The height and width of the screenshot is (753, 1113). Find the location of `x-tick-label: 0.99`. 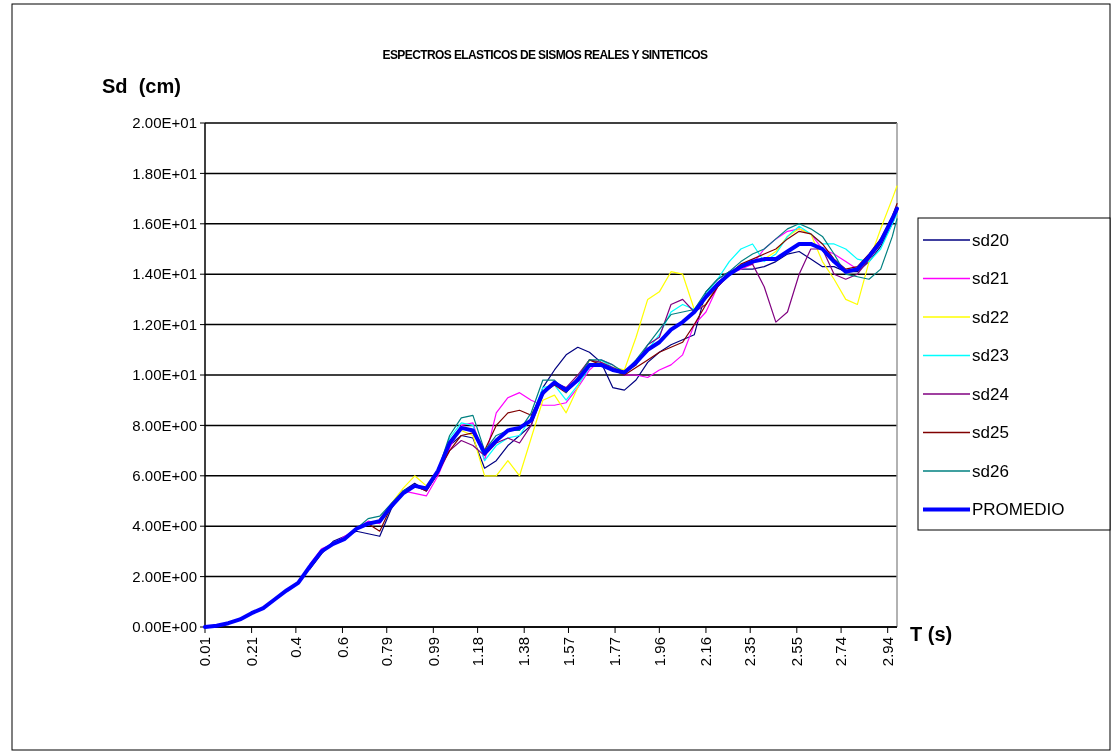

x-tick-label: 0.99 is located at coordinates (433, 652).